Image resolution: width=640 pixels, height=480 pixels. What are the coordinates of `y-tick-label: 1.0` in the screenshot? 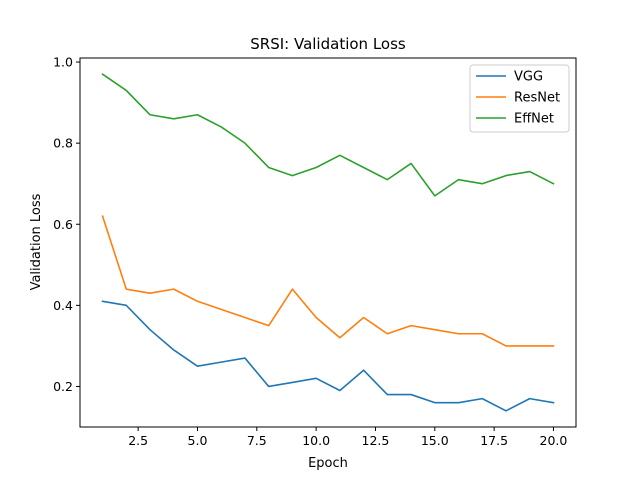 It's located at (63, 62).